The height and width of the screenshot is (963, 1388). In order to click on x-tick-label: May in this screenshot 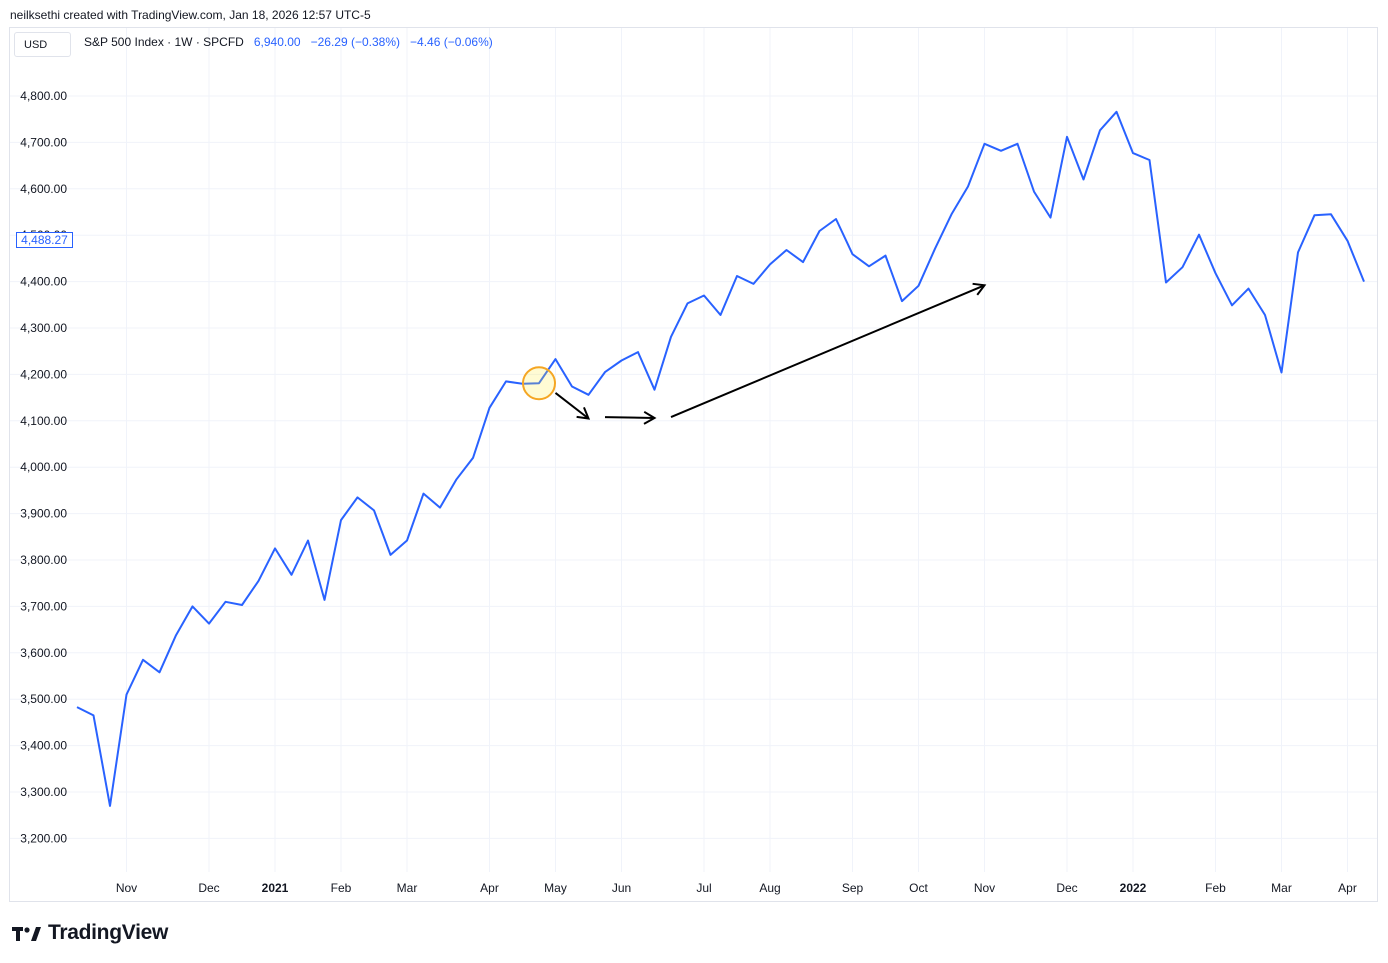, I will do `click(555, 888)`.